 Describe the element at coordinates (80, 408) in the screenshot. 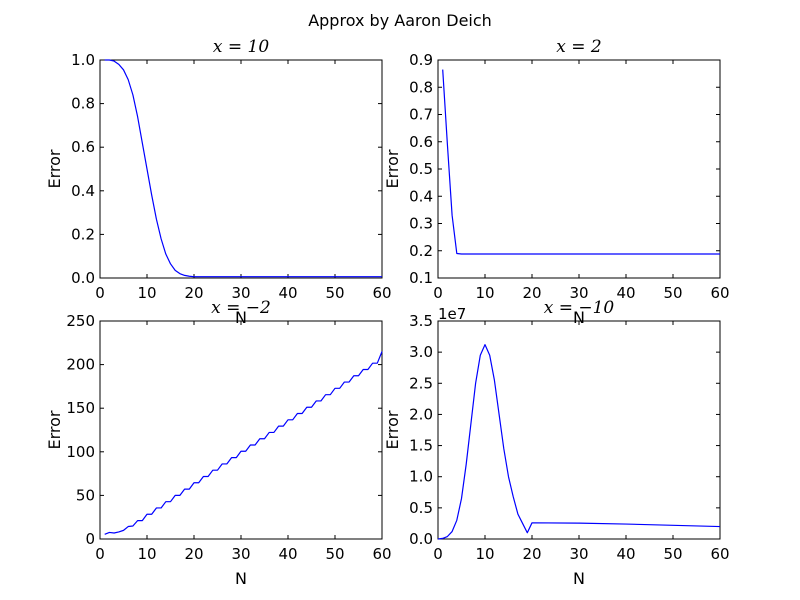

I see `y-tick-label: 150` at that location.